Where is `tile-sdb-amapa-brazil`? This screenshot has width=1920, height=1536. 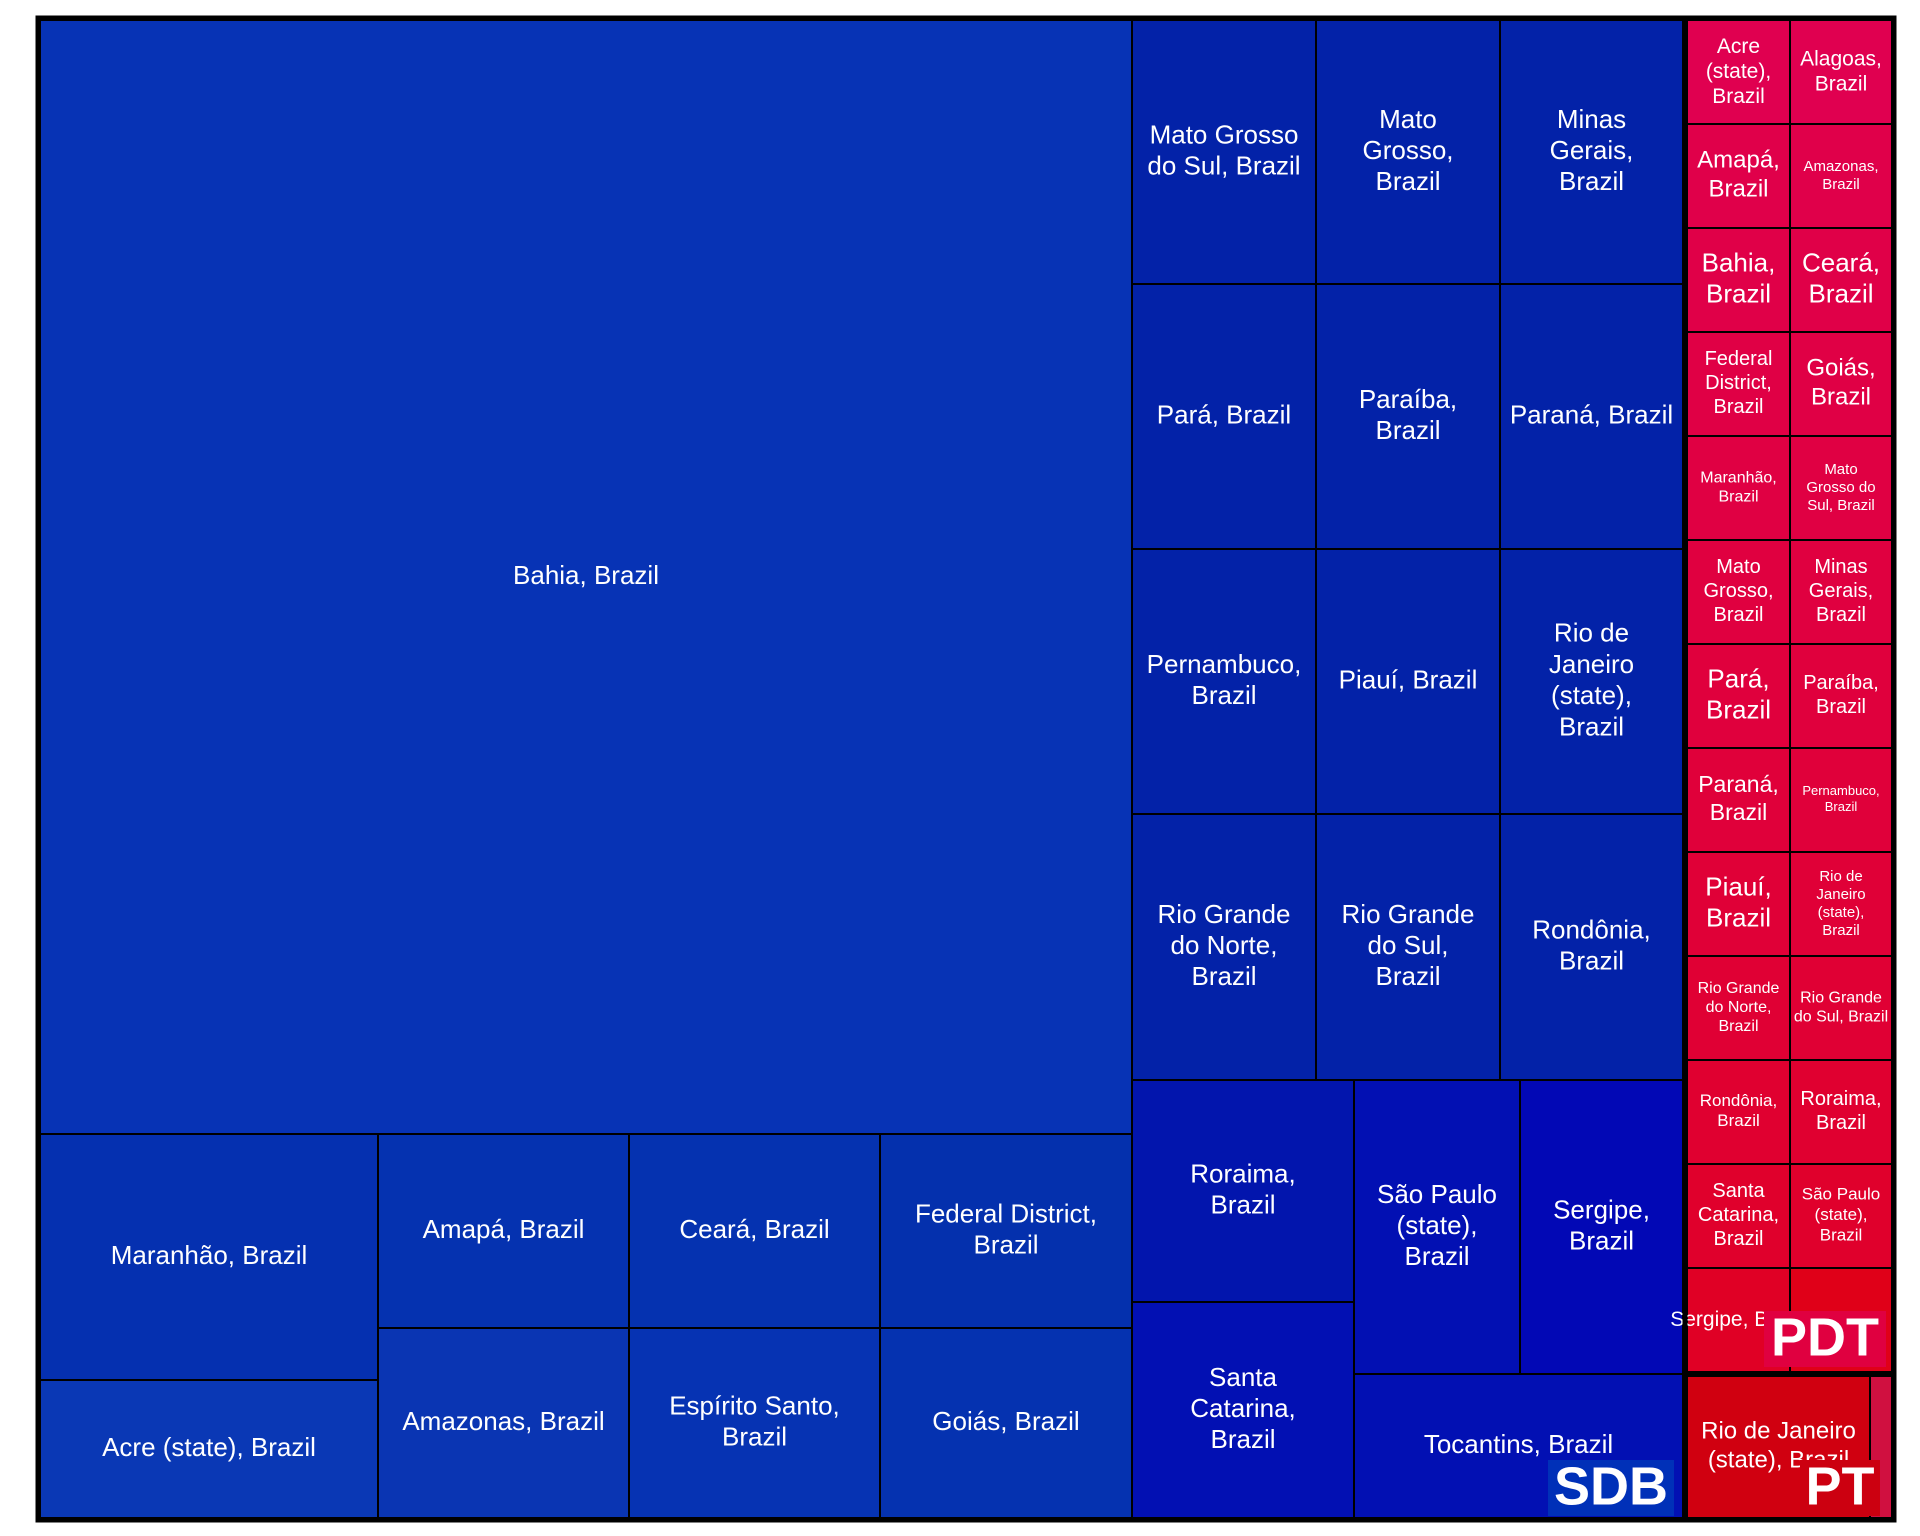
tile-sdb-amapa-brazil is located at coordinates (503, 1231).